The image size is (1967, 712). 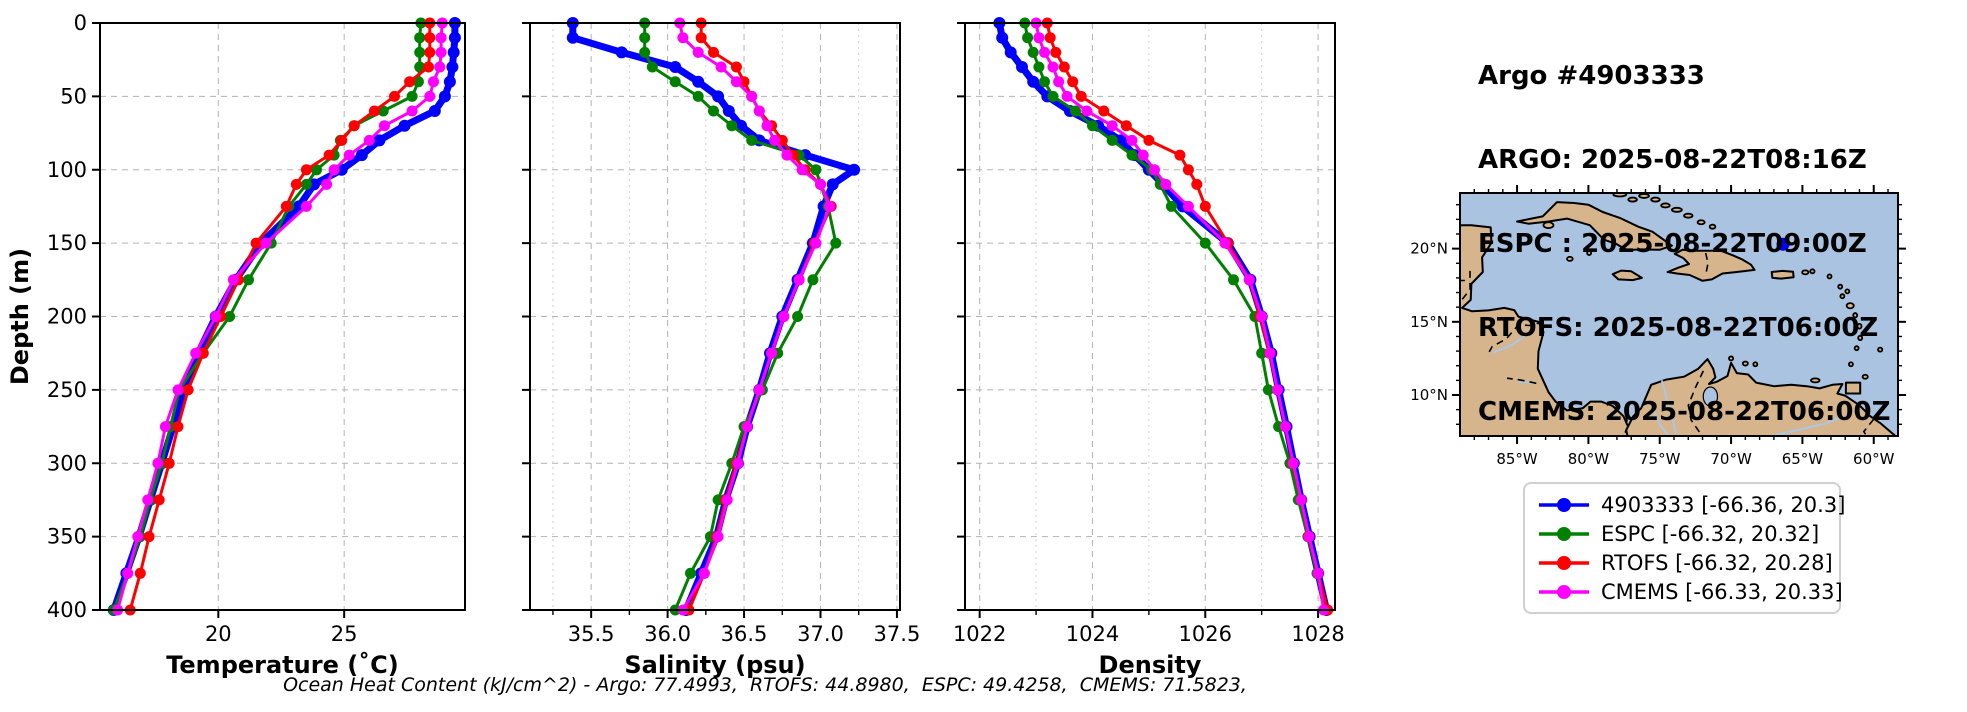 I want to click on map-canvas, so click(x=1679, y=314).